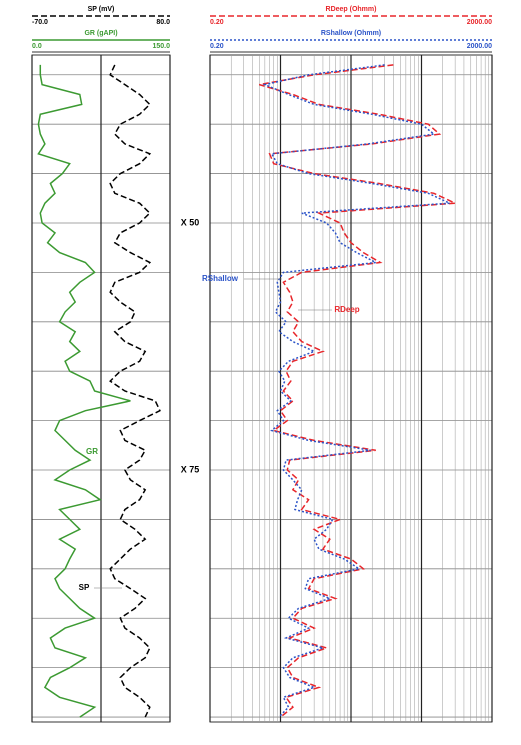  Describe the element at coordinates (135, 391) in the screenshot. I see `log-curve` at that location.